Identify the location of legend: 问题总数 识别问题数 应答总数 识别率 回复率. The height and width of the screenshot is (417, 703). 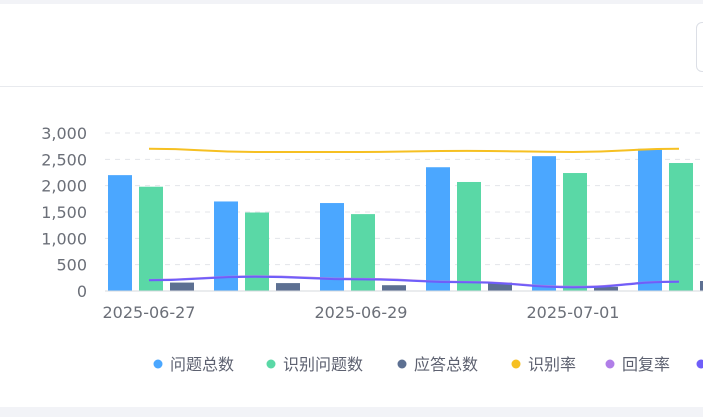
(428, 364).